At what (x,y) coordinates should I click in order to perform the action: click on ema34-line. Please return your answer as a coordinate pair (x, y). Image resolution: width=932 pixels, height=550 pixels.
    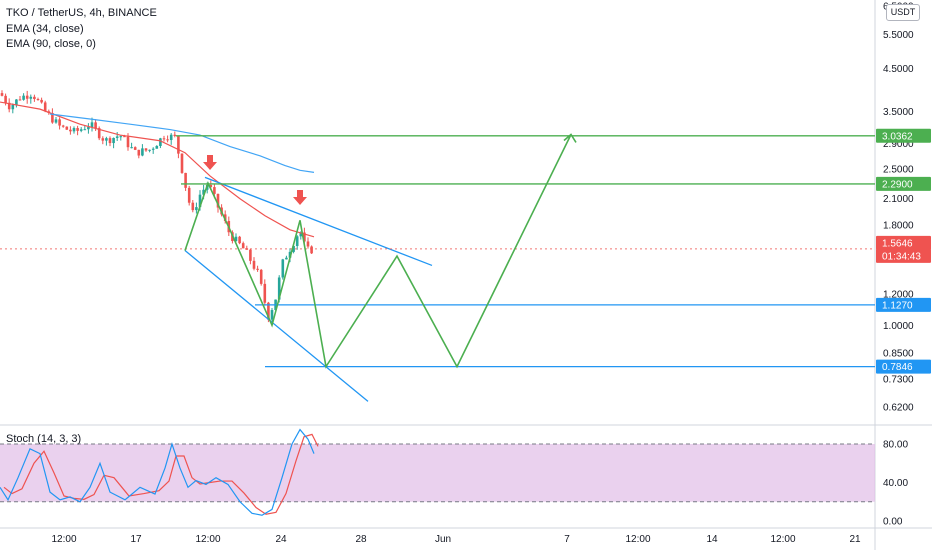
    Looking at the image, I should click on (157, 169).